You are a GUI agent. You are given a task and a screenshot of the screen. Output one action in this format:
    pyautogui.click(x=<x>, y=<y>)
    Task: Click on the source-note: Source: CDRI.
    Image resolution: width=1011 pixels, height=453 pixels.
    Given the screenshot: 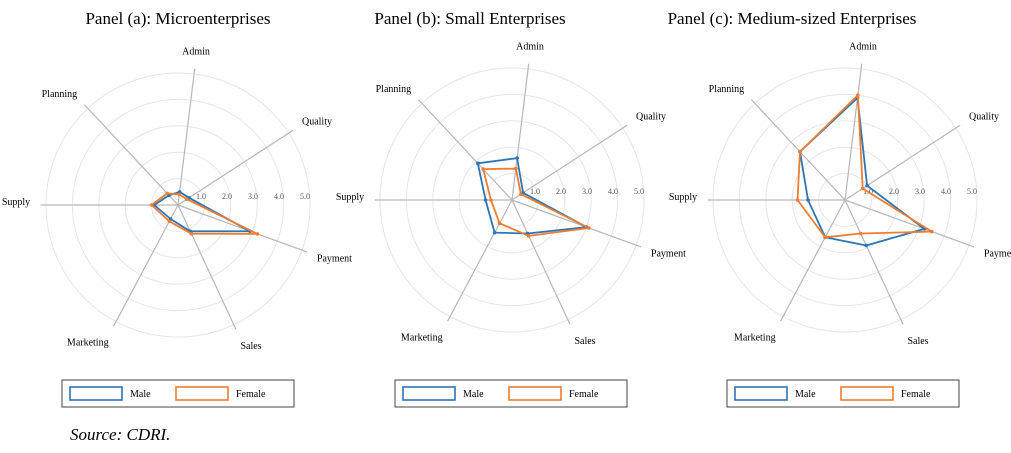 What is the action you would take?
    pyautogui.click(x=120, y=434)
    